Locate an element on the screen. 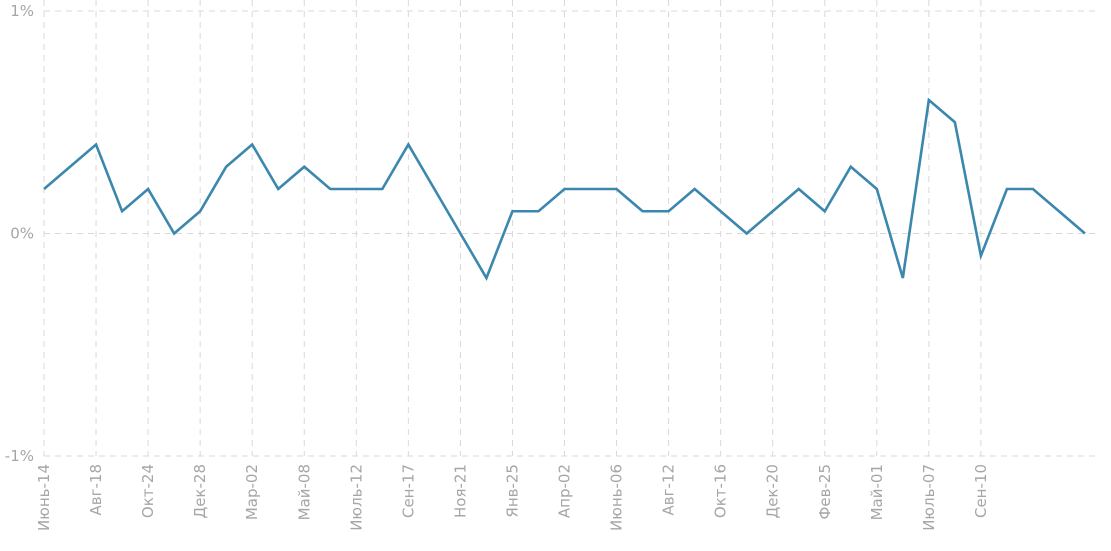 The height and width of the screenshot is (551, 1111). x-tick-label: Сен-17 is located at coordinates (408, 491).